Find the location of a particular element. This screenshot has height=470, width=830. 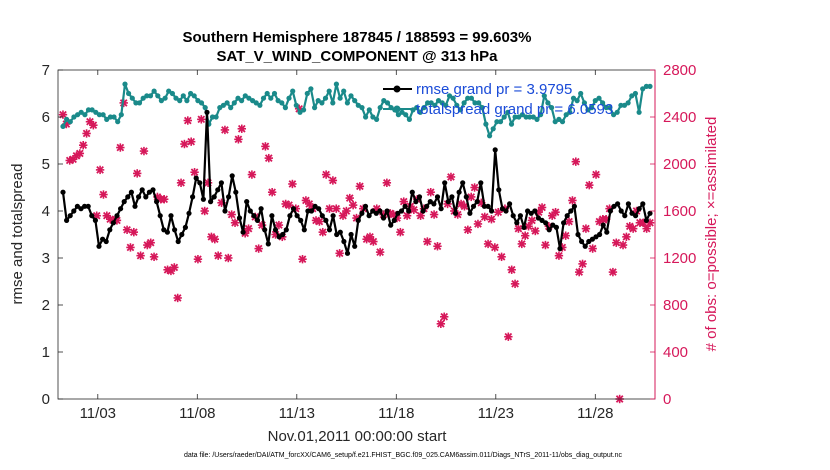

legend-spread-marker is located at coordinates (397, 109).